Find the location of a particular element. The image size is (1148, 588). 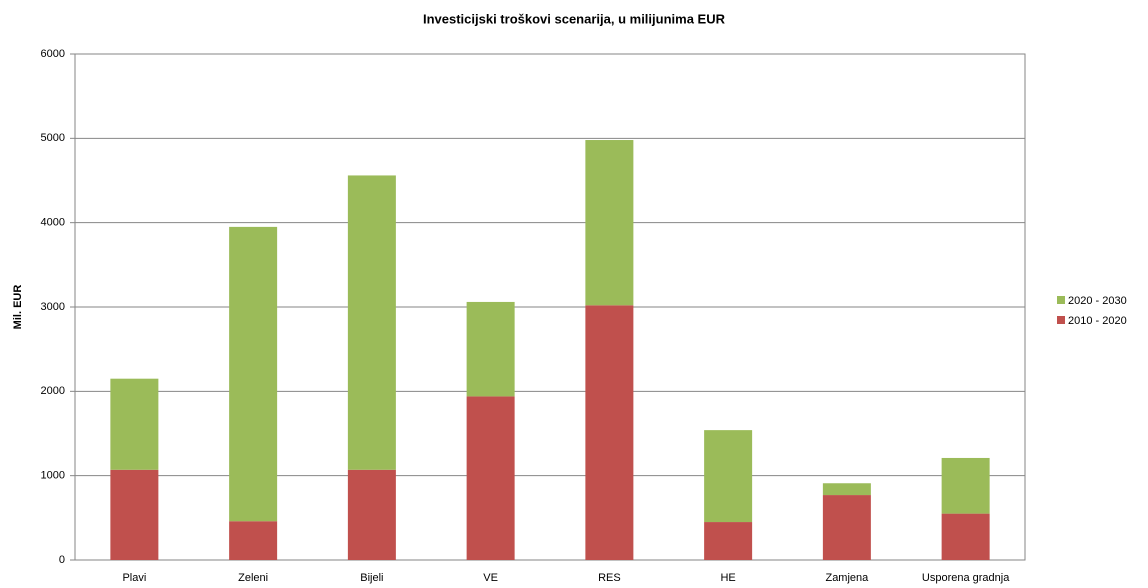

y-tick-label: 2000 is located at coordinates (53, 391).